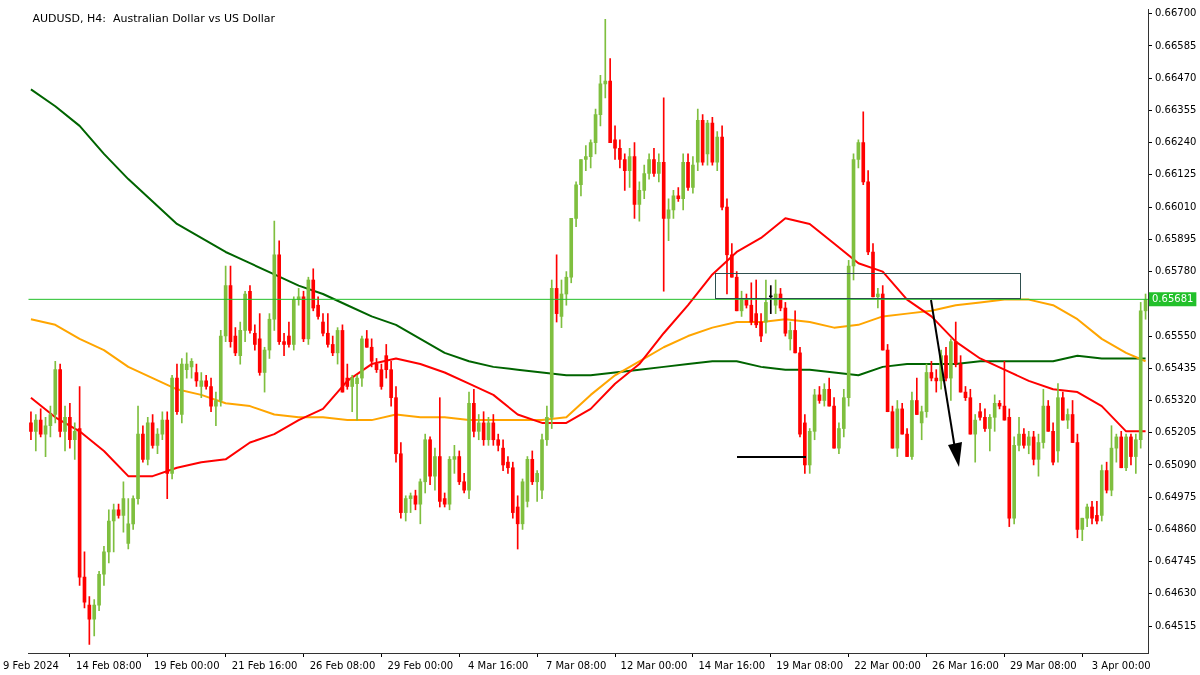 This screenshot has width=1200, height=675. Describe the element at coordinates (109, 665) in the screenshot. I see `x-tick-label: 14 Feb 08:00` at that location.